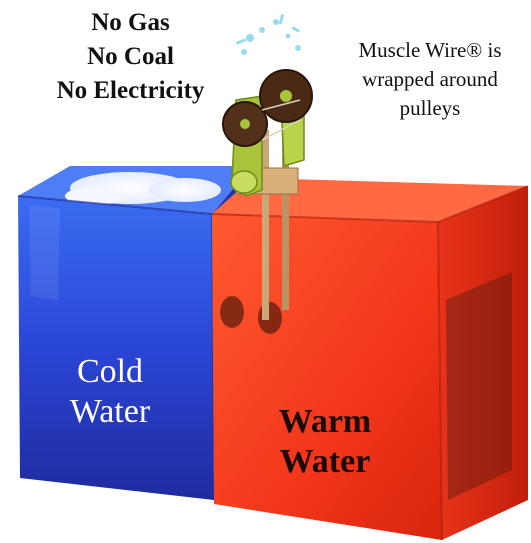  I want to click on warm-label-line-1: Warm, so click(325, 421).